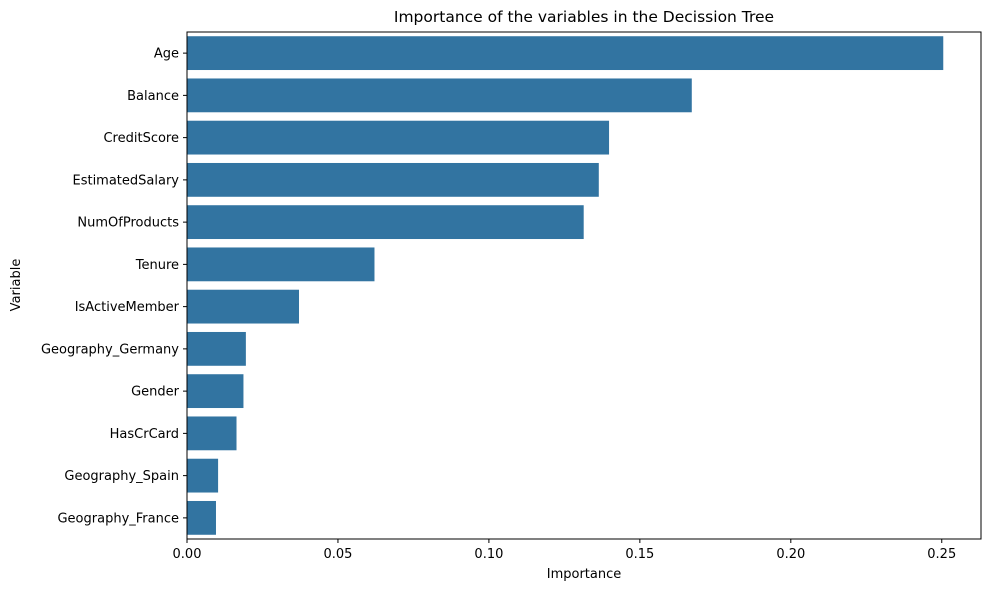 The height and width of the screenshot is (590, 990). I want to click on y-tick-label: Geography_Spain, so click(121, 476).